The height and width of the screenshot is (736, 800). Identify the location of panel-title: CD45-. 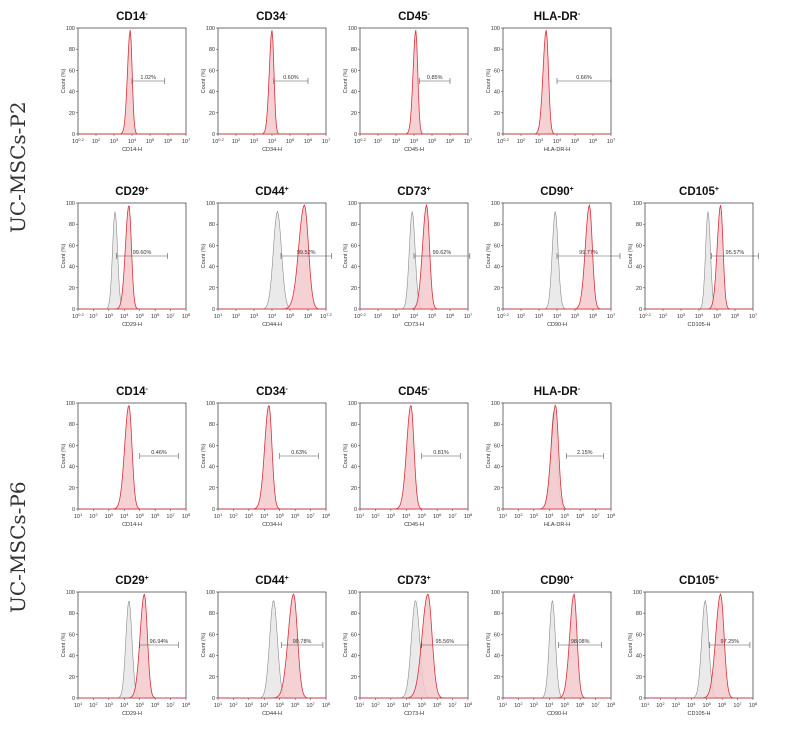
(414, 392).